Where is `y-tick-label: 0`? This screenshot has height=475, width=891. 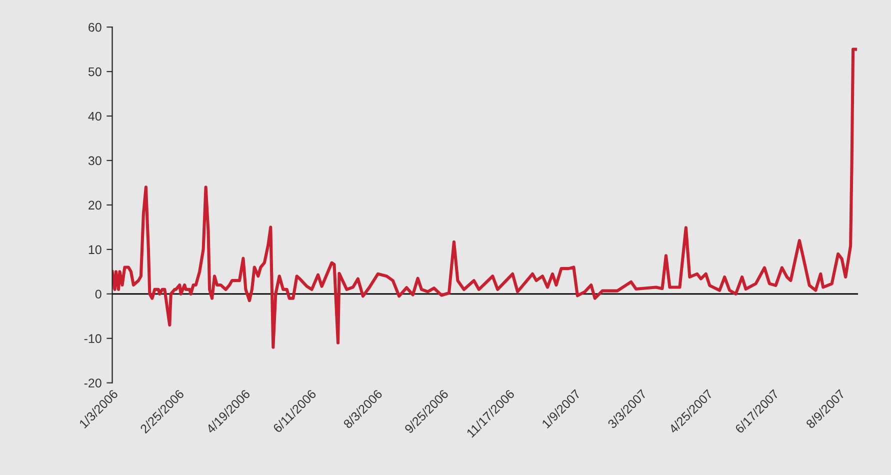 y-tick-label: 0 is located at coordinates (98, 294).